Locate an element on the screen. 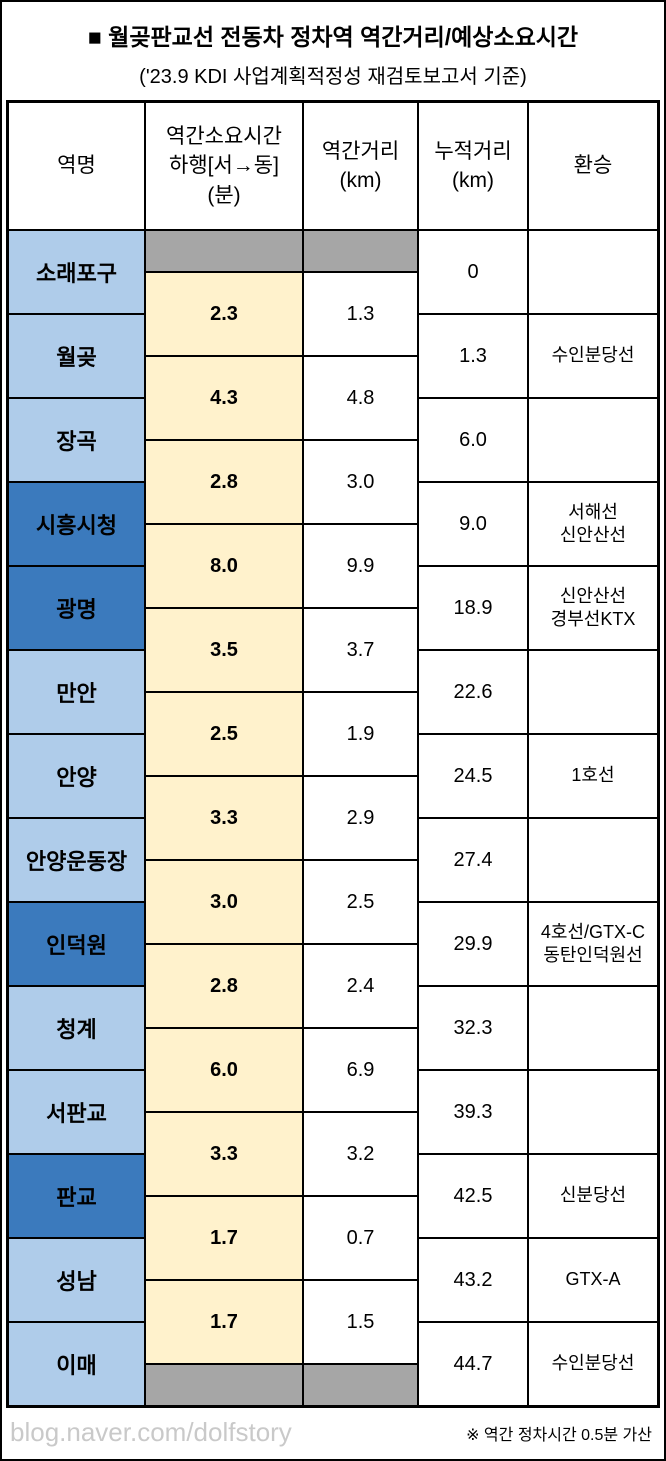 The height and width of the screenshot is (1461, 666). segment-distance-cell: 3.0 is located at coordinates (360, 482).